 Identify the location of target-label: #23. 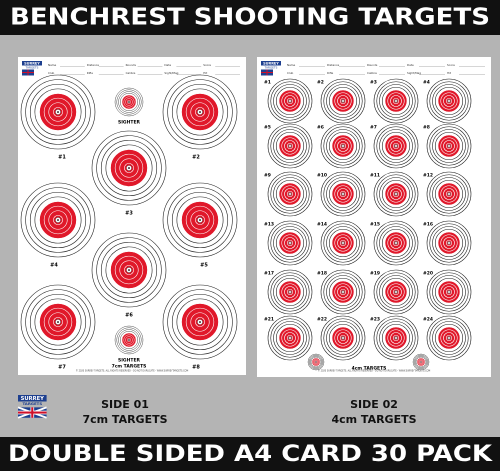
(375, 320).